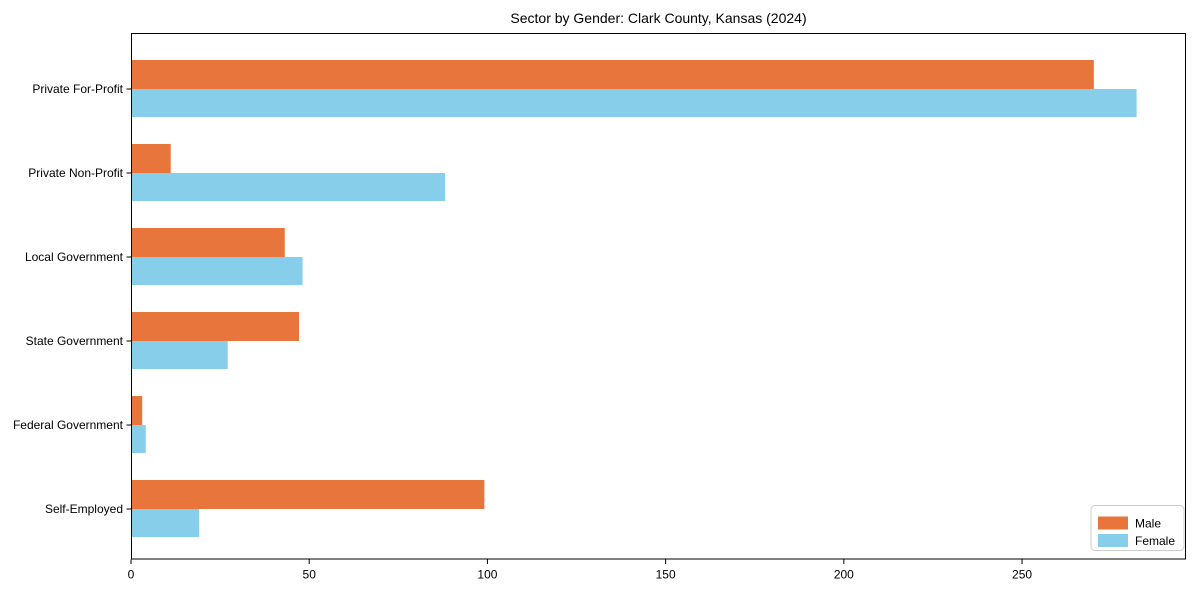 Image resolution: width=1200 pixels, height=600 pixels. I want to click on x-tick-label: 0, so click(131, 575).